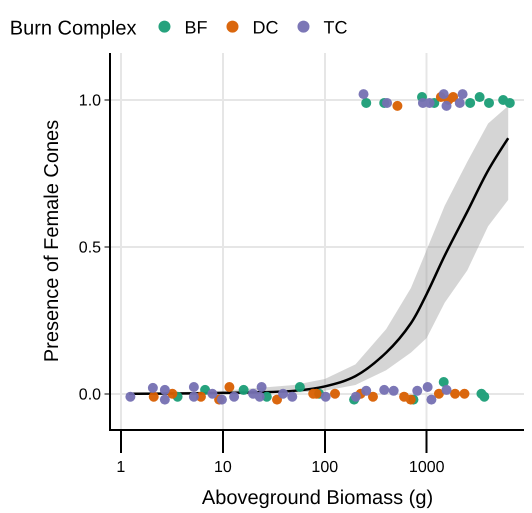  What do you see at coordinates (318, 497) in the screenshot?
I see `x-axis-title: Aboveground Biomass (g)` at bounding box center [318, 497].